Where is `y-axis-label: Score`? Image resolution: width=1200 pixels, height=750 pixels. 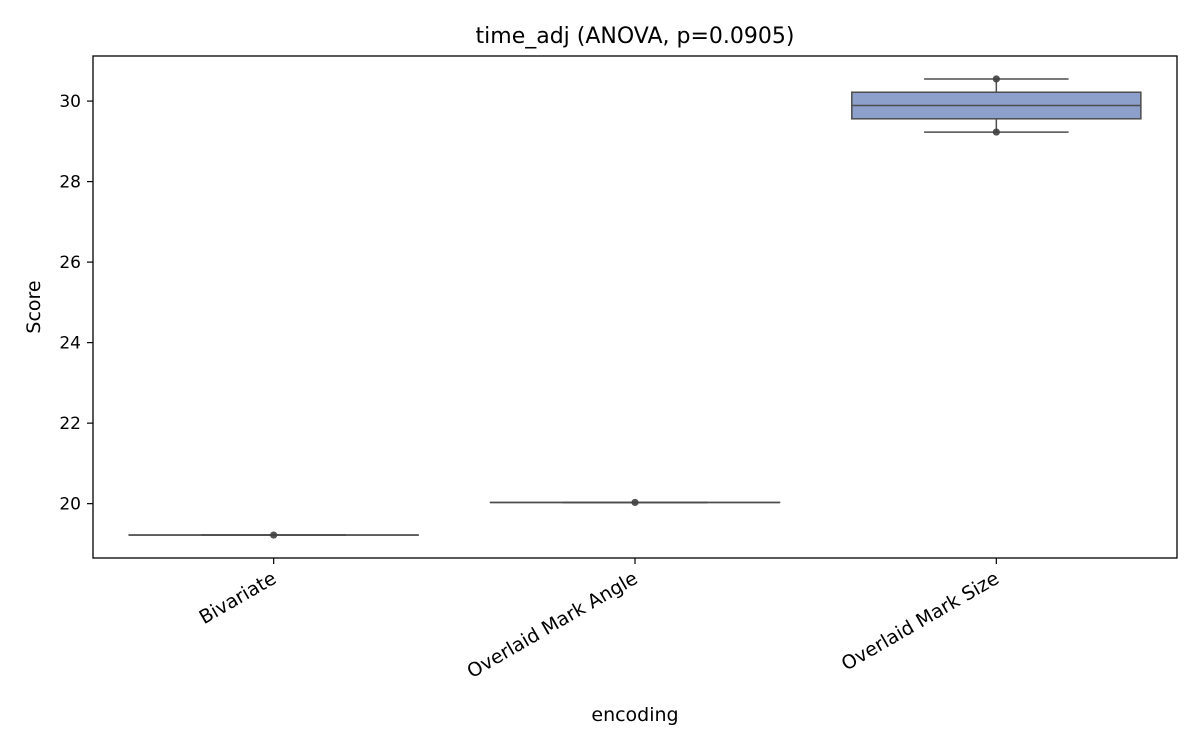
y-axis-label: Score is located at coordinates (34, 306).